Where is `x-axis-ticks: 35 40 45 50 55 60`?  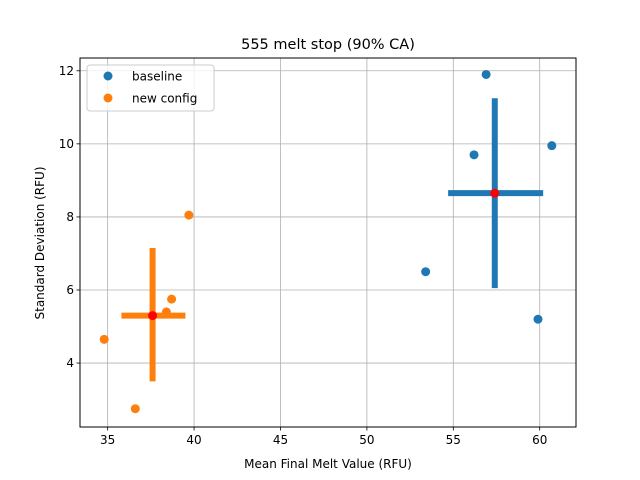 x-axis-ticks: 35 40 45 50 55 60 is located at coordinates (323, 437).